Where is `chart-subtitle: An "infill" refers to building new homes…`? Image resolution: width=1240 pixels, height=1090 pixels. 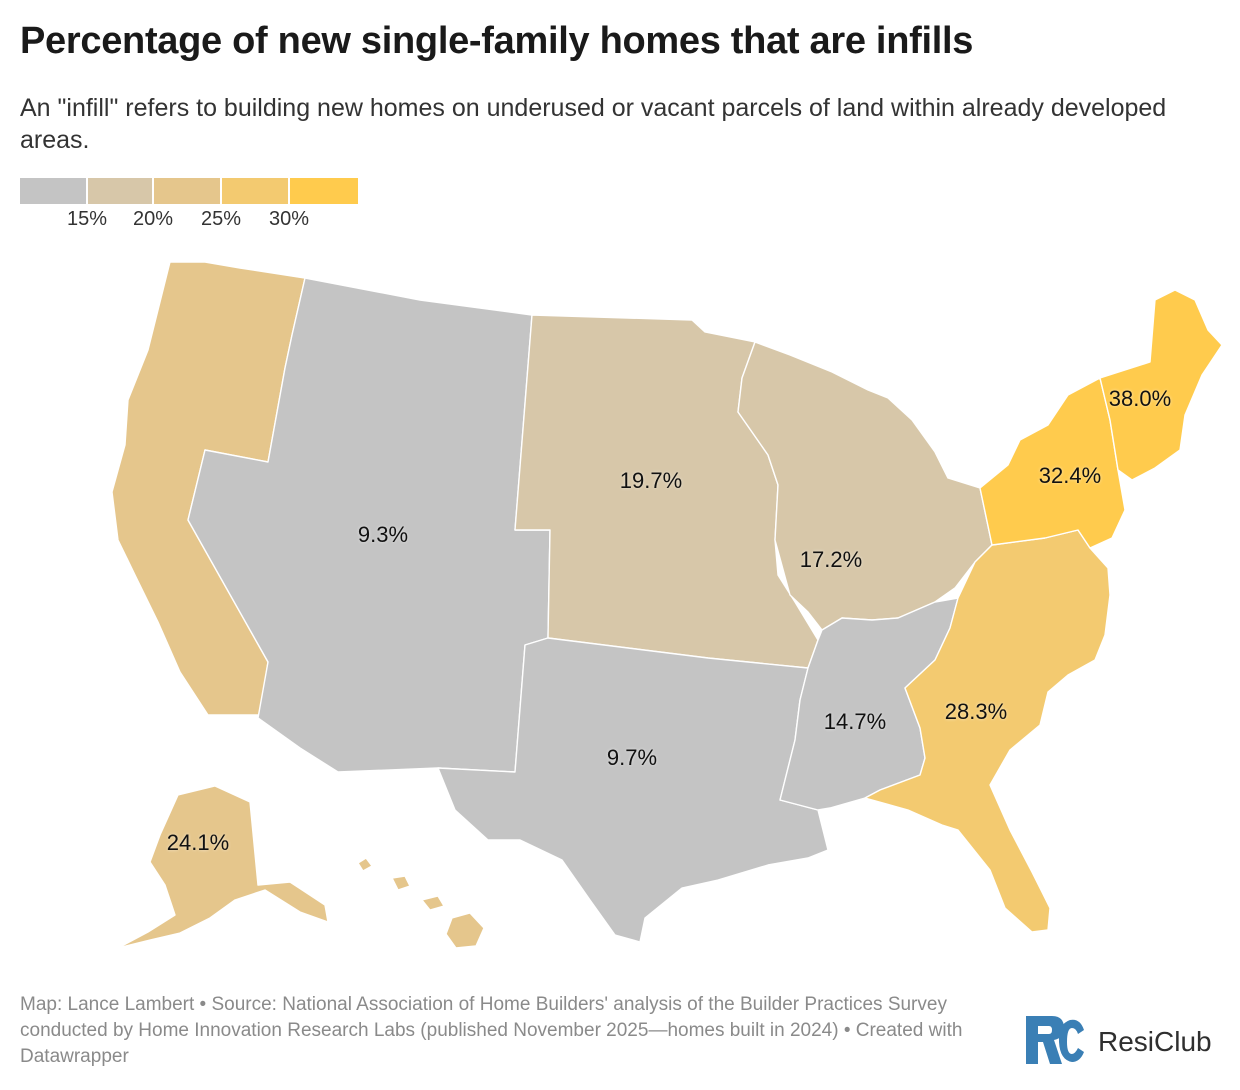 chart-subtitle: An "infill" refers to building new homes… is located at coordinates (593, 124).